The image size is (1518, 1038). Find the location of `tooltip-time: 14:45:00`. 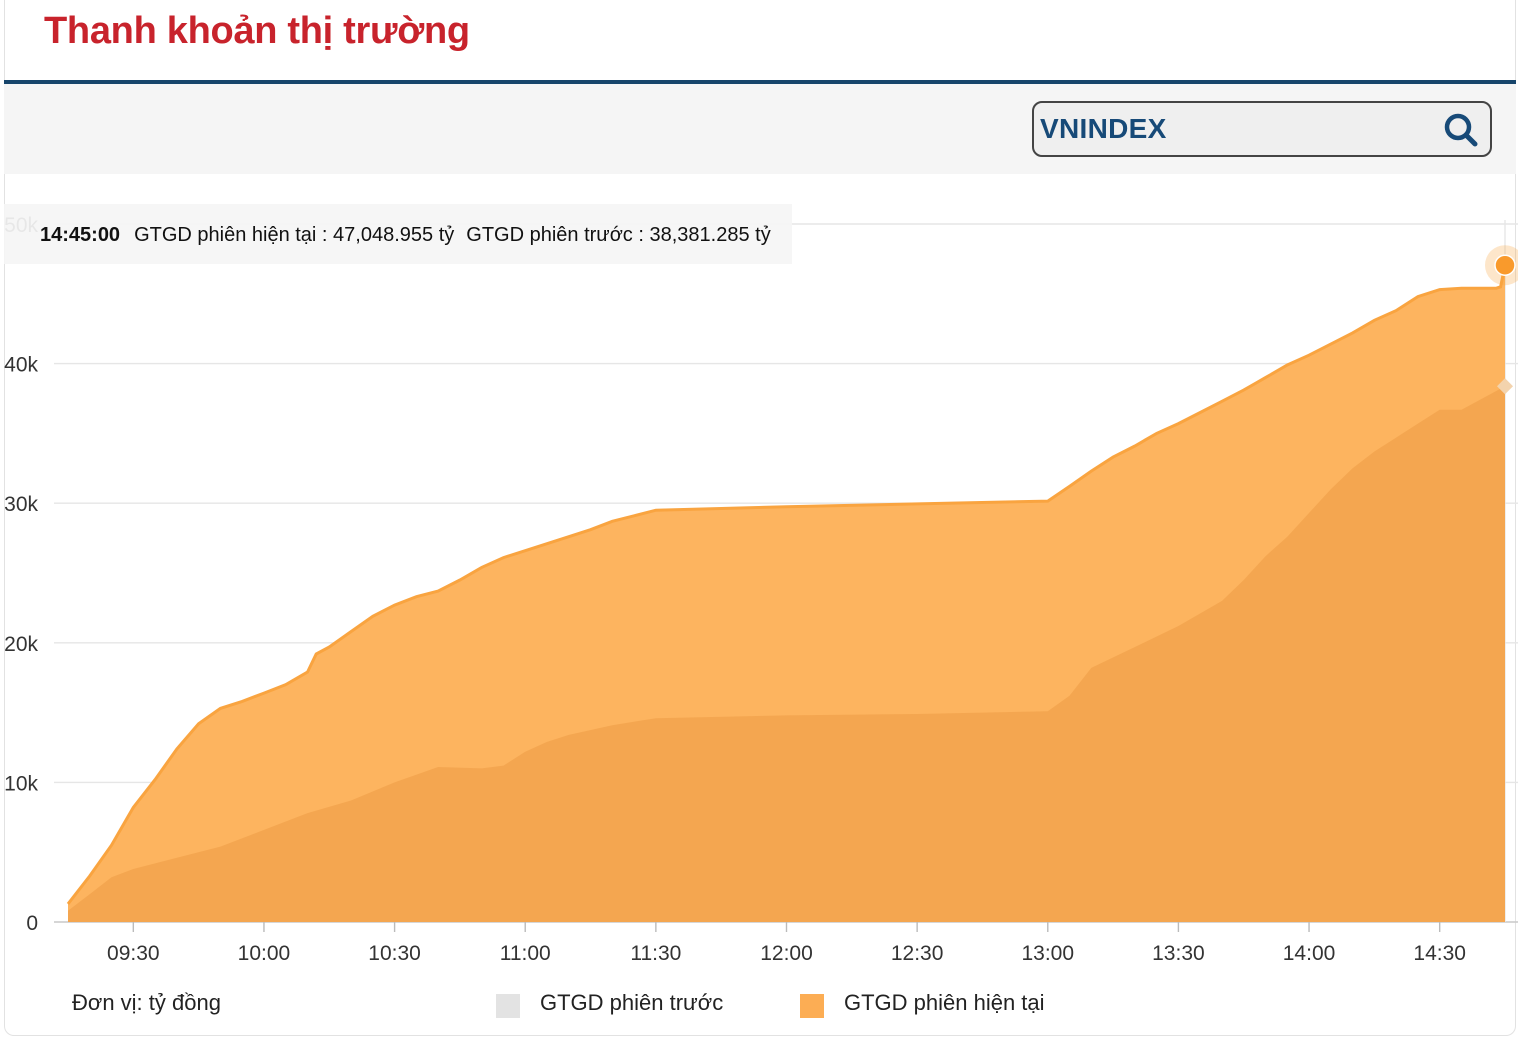

tooltip-time: 14:45:00 is located at coordinates (80, 235).